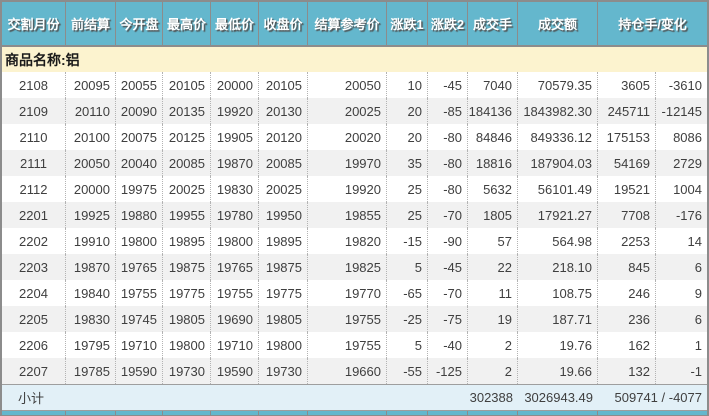  I want to click on cell-value: 246, so click(627, 293).